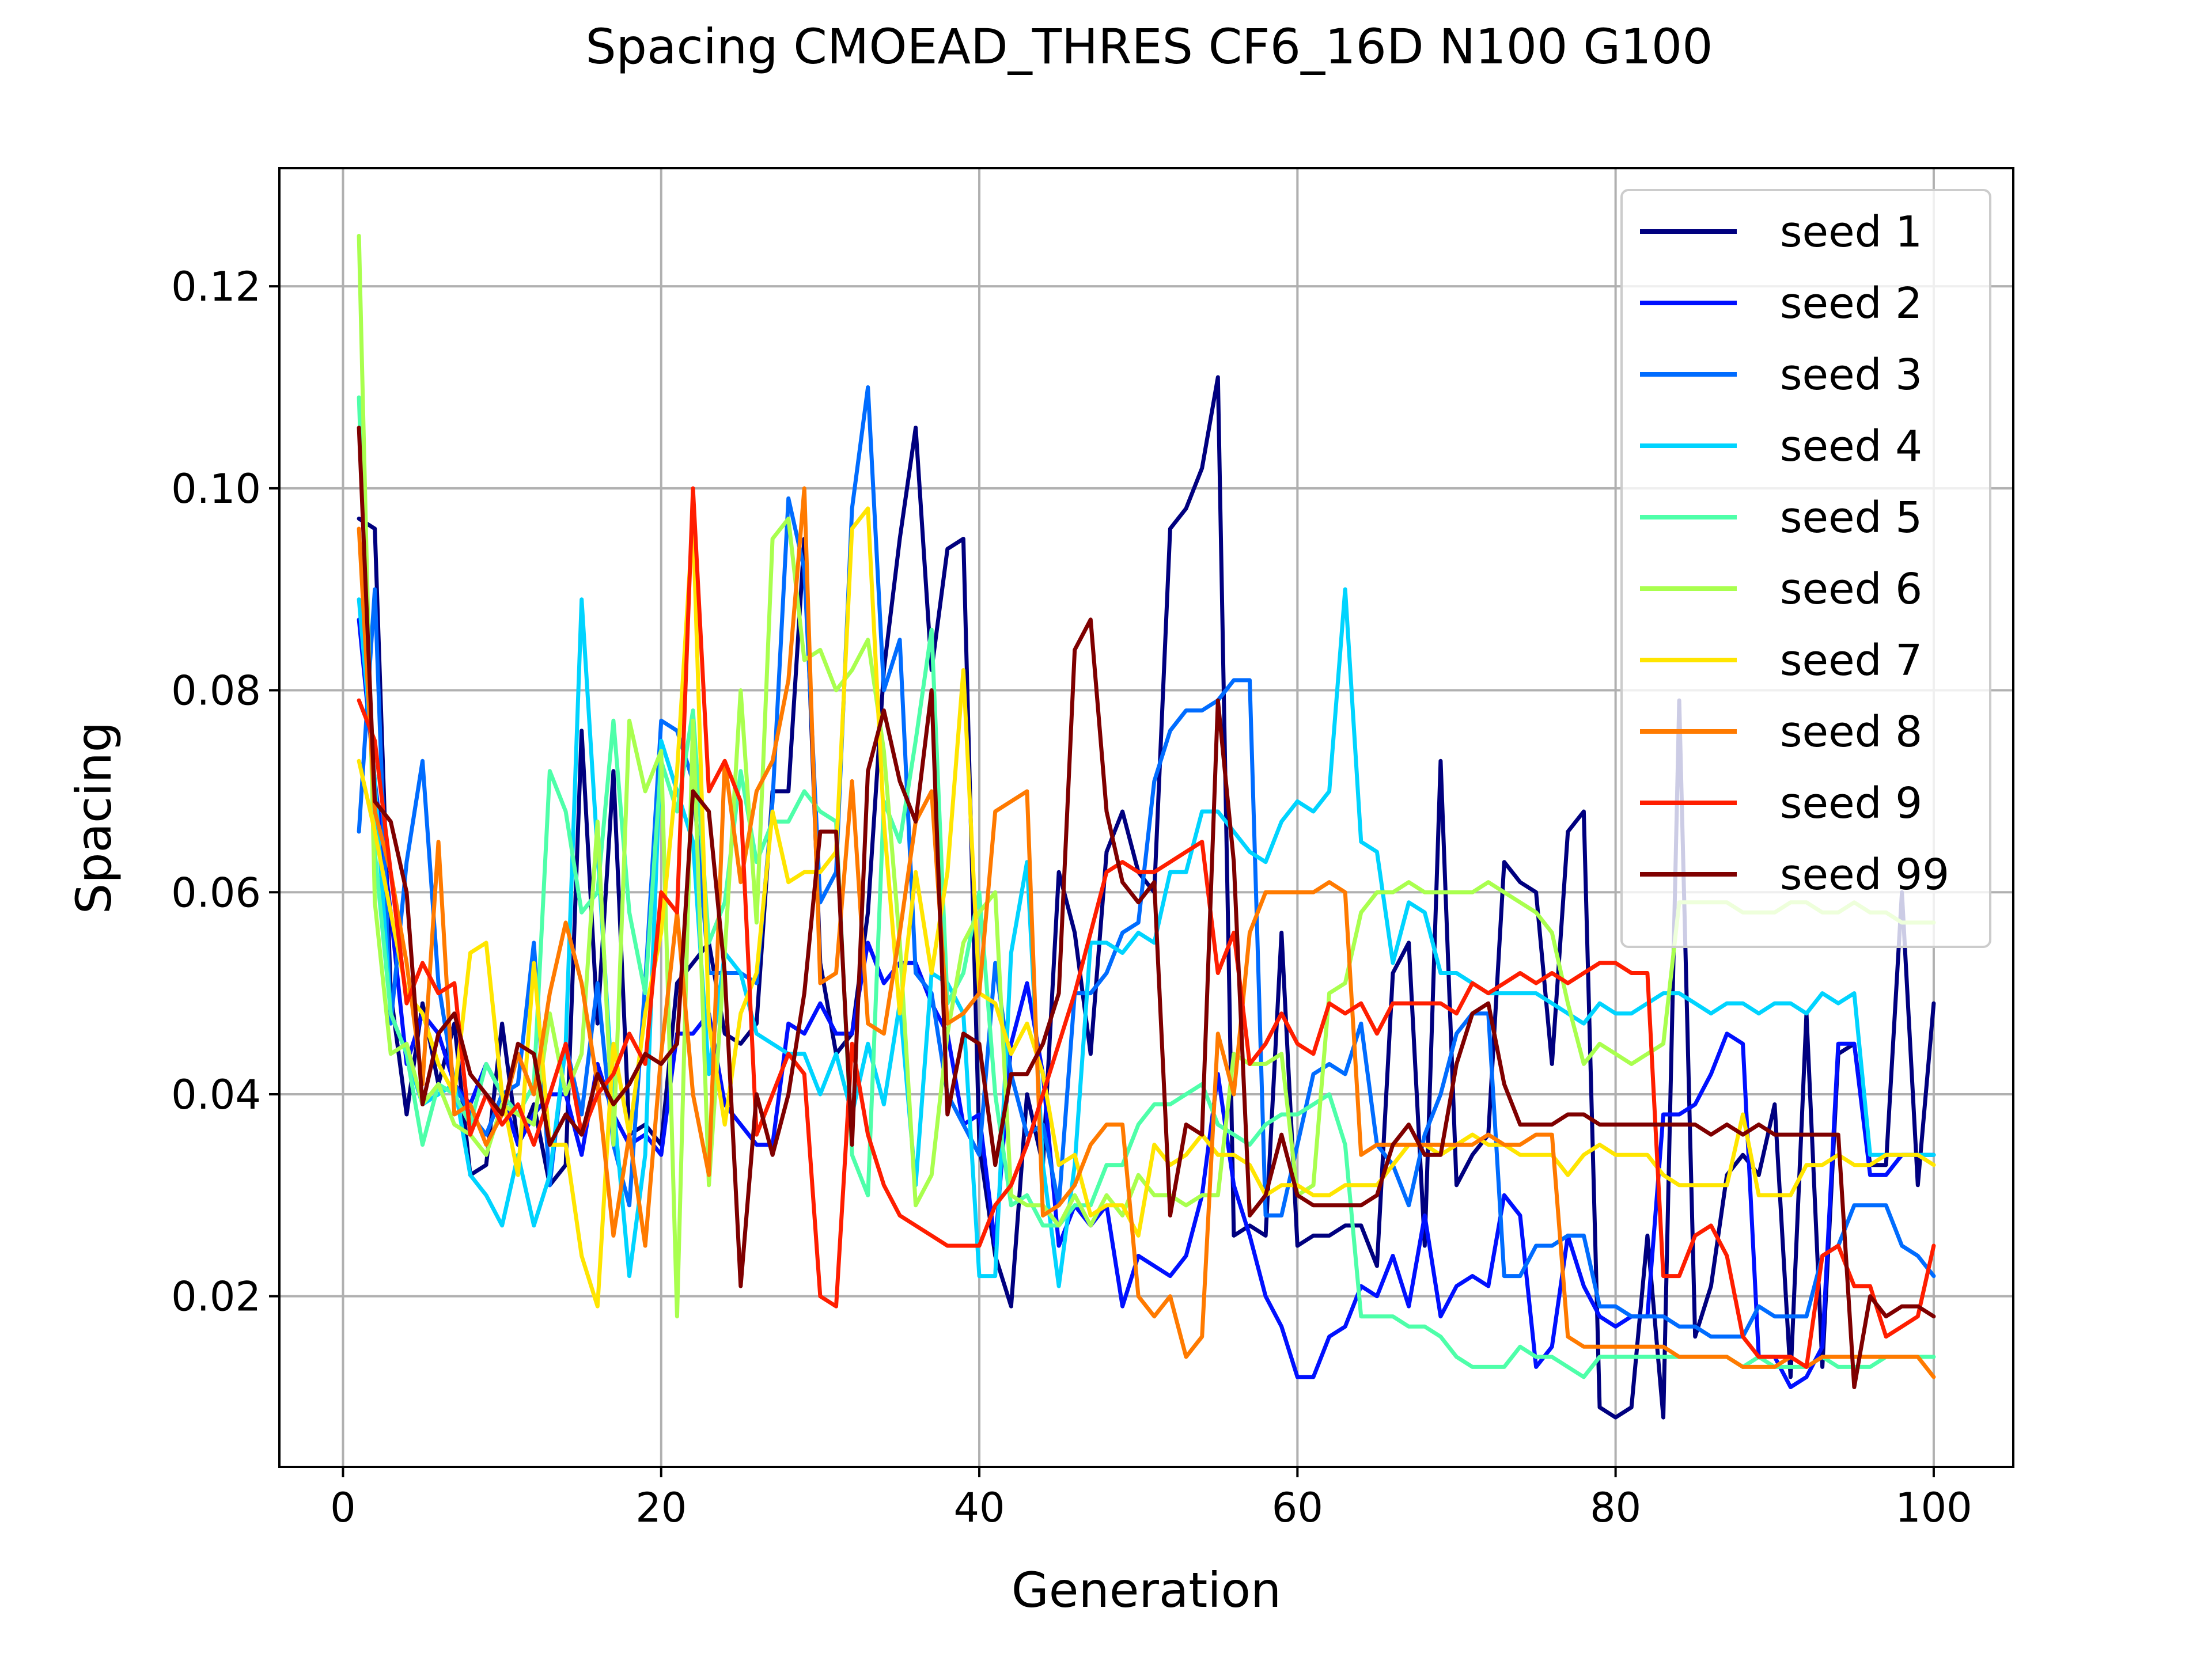 The image size is (2212, 1661). Describe the element at coordinates (216, 1094) in the screenshot. I see `y-tick-label: 0.04` at that location.